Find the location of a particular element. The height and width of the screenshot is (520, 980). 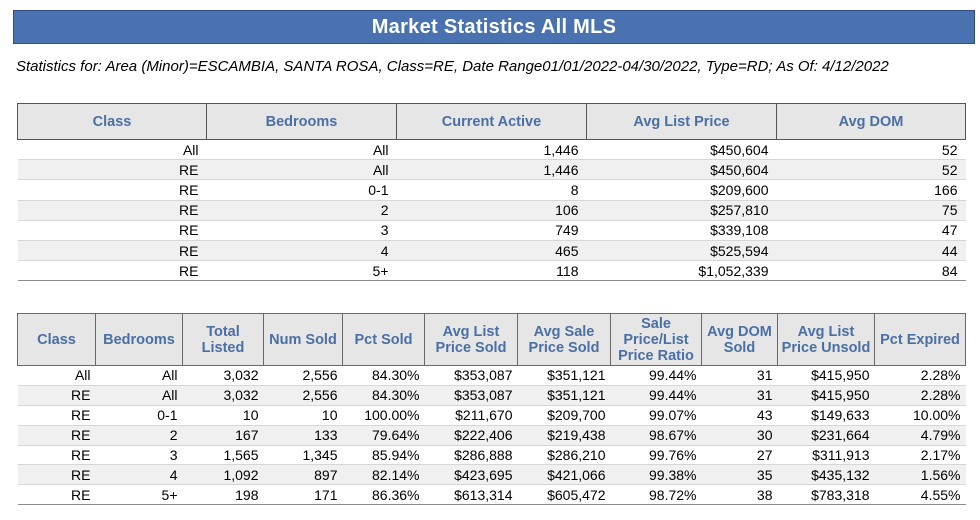

table-cell: 2 is located at coordinates (301, 210).